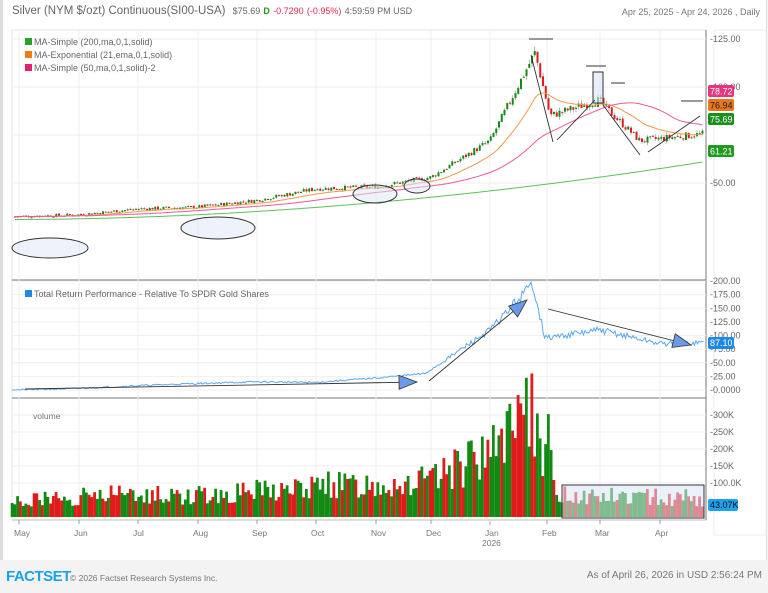 The image size is (768, 593). Describe the element at coordinates (721, 91) in the screenshot. I see `last-value-tag` at that location.